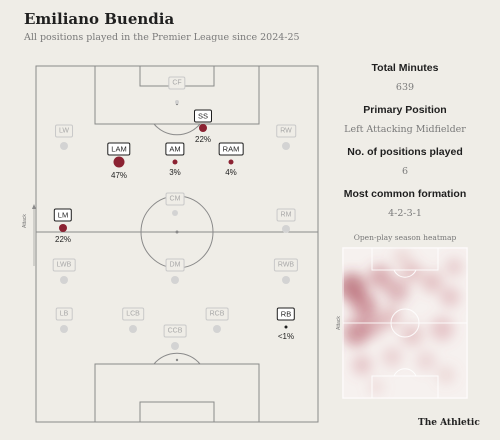 The image size is (500, 440). What do you see at coordinates (405, 110) in the screenshot?
I see `stat-label: Primary Position` at bounding box center [405, 110].